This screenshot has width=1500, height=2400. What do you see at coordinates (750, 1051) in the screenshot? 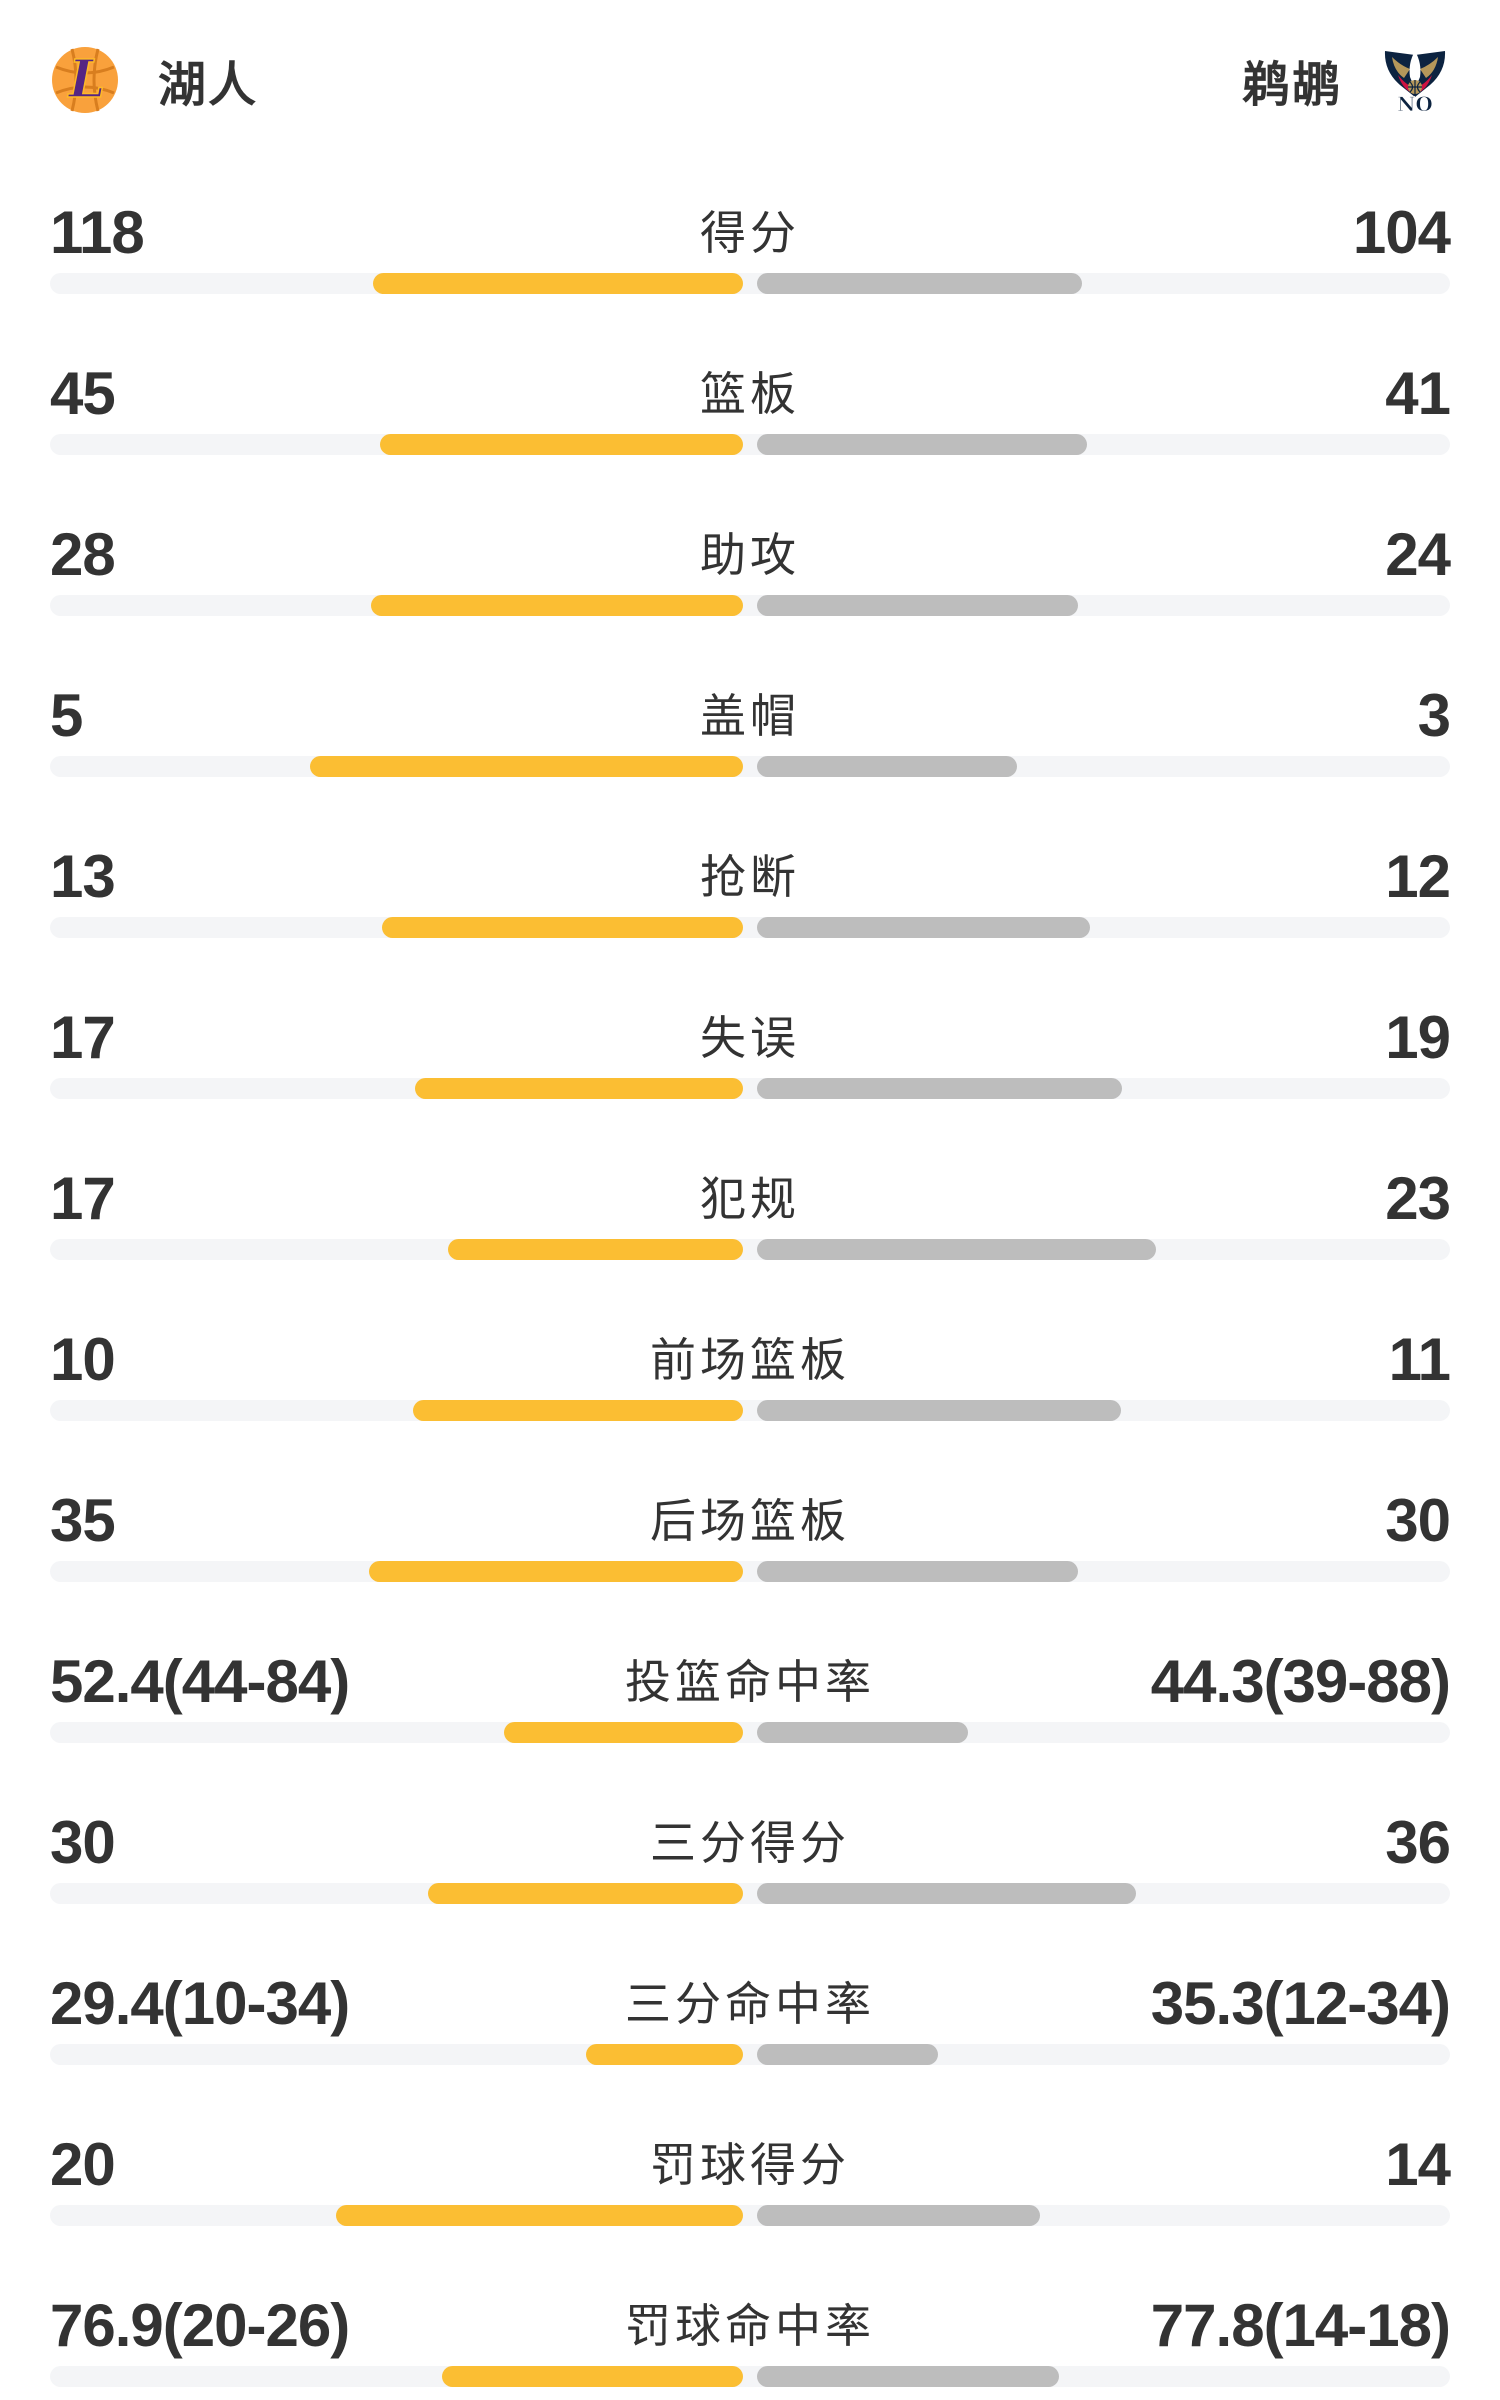
I see `stat-row: 17 失误 19` at bounding box center [750, 1051].